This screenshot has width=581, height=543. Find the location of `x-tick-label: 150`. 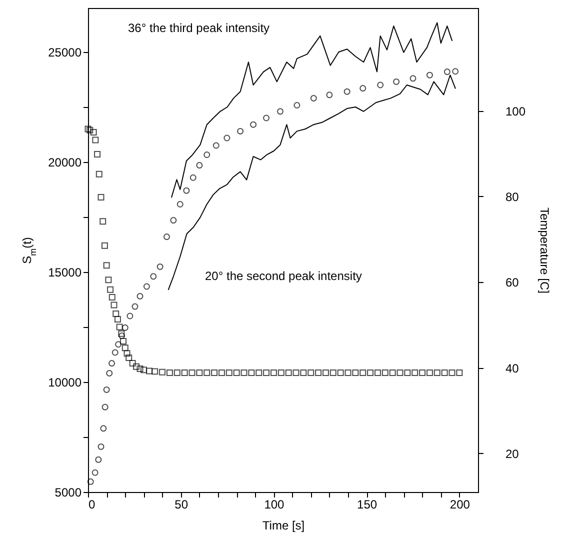

x-tick-label: 150 is located at coordinates (367, 505).